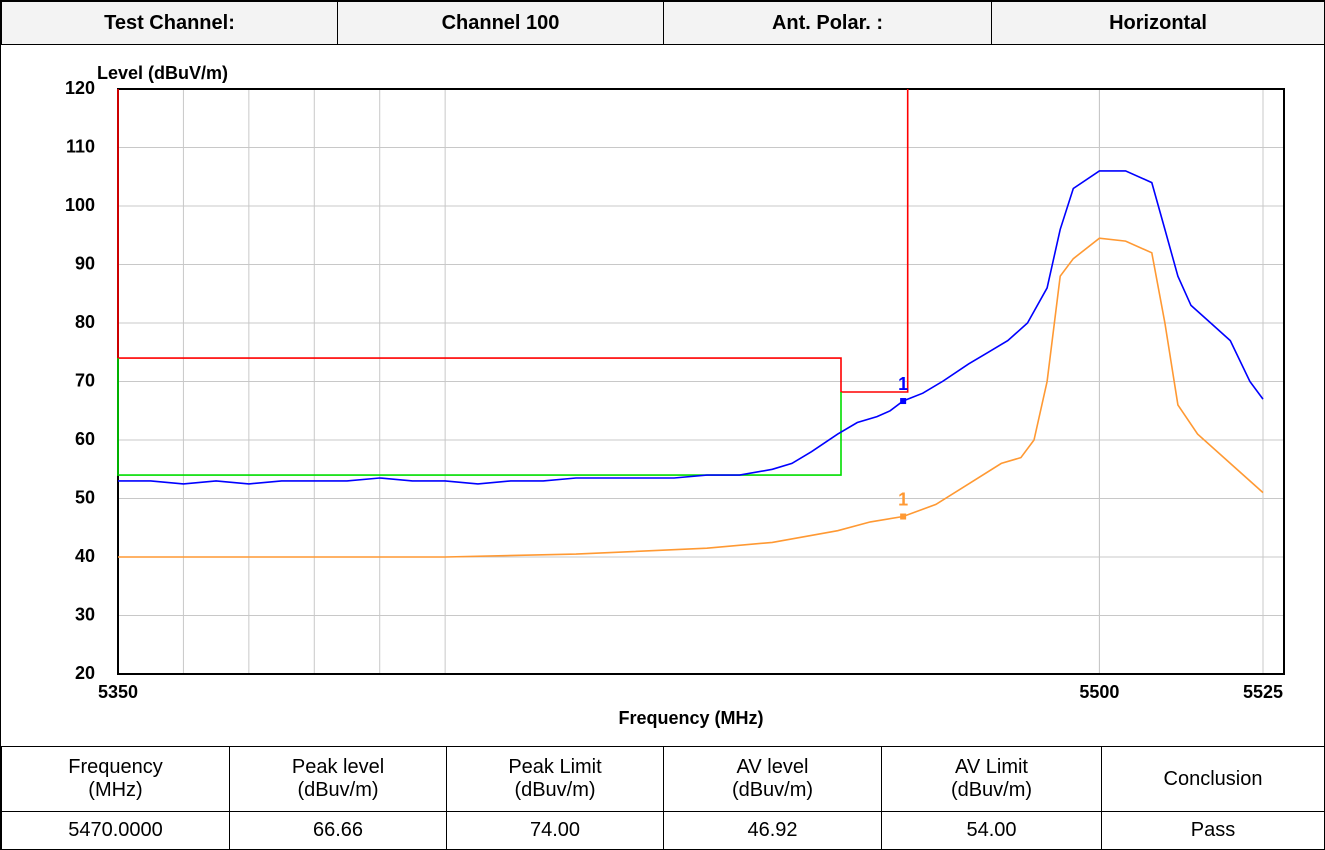 The image size is (1325, 850). Describe the element at coordinates (1212, 830) in the screenshot. I see `table-cell: Pass` at that location.